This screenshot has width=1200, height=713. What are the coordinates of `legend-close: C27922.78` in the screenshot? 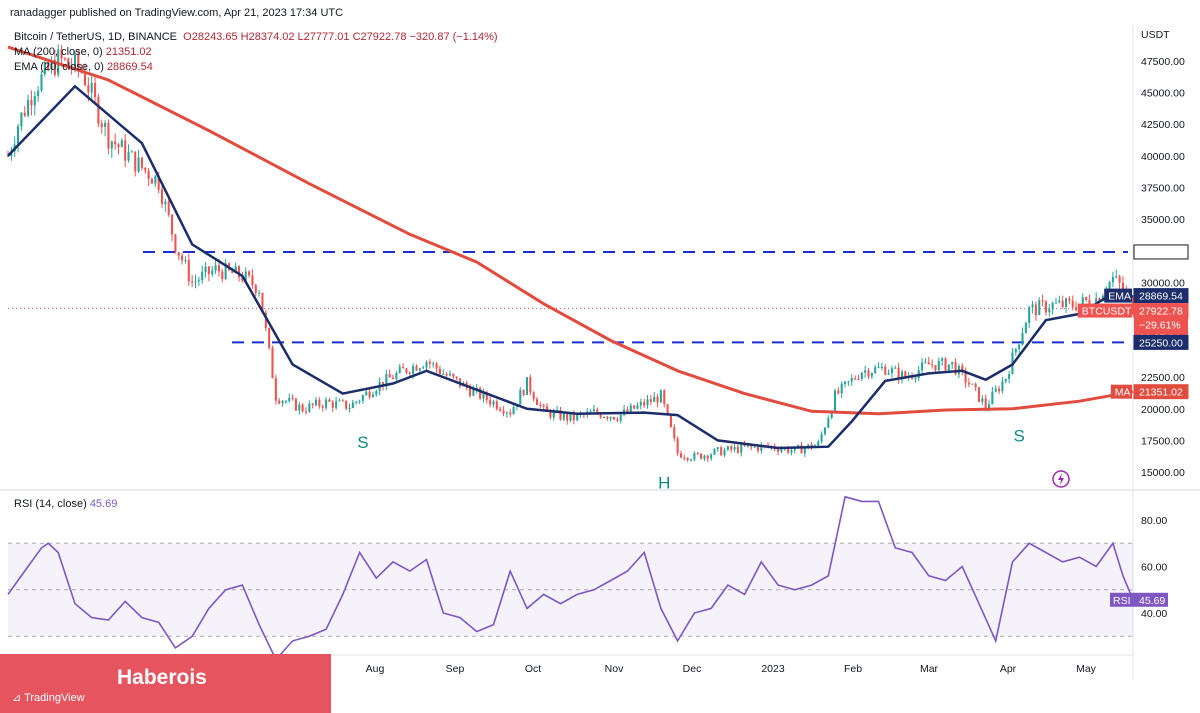 It's located at (379, 37).